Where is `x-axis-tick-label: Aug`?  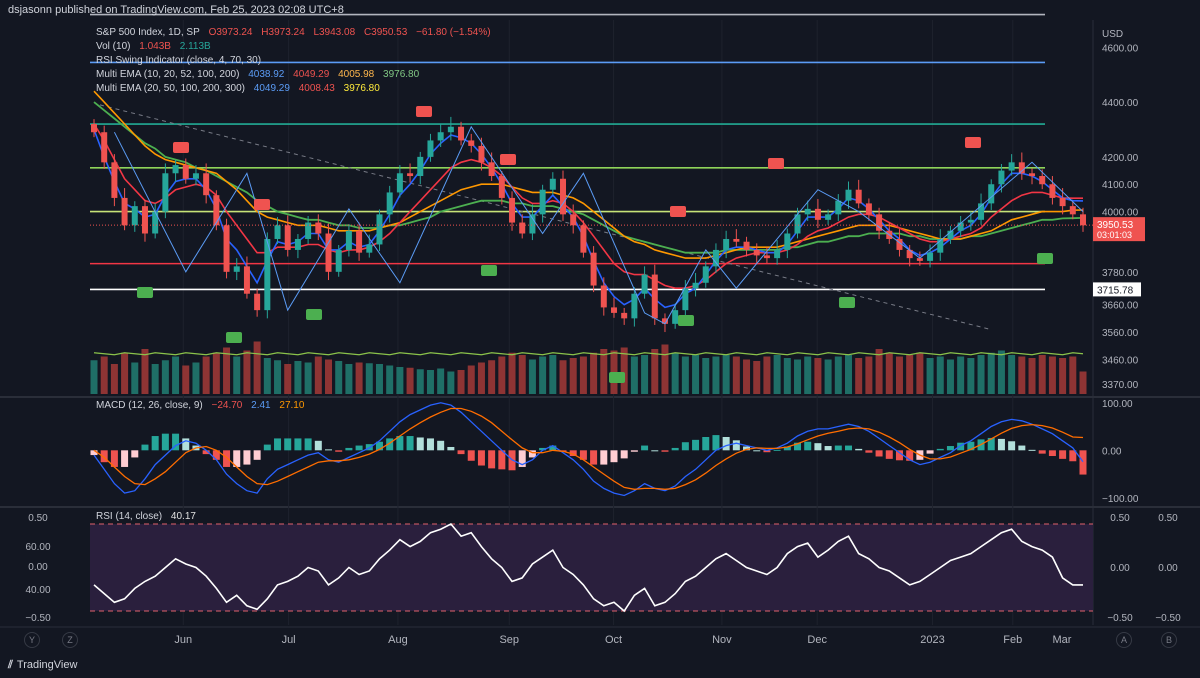 x-axis-tick-label: Aug is located at coordinates (398, 640).